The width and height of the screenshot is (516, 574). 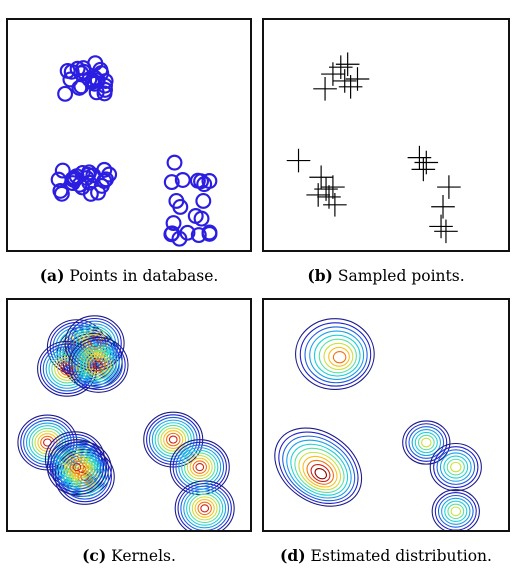 I want to click on caption-b-text: Sampled points., so click(x=401, y=276).